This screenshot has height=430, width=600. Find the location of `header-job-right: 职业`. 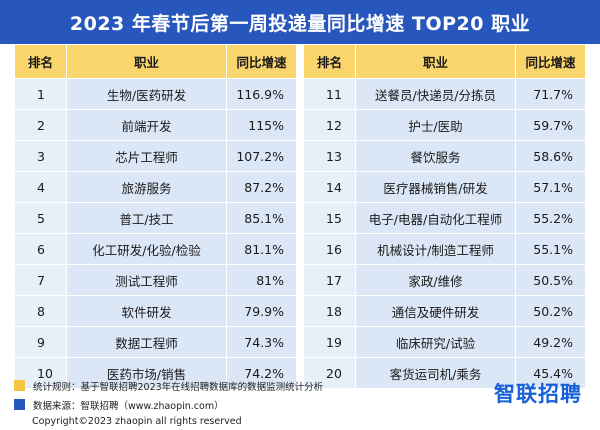

header-job-right: 职业 is located at coordinates (435, 61).